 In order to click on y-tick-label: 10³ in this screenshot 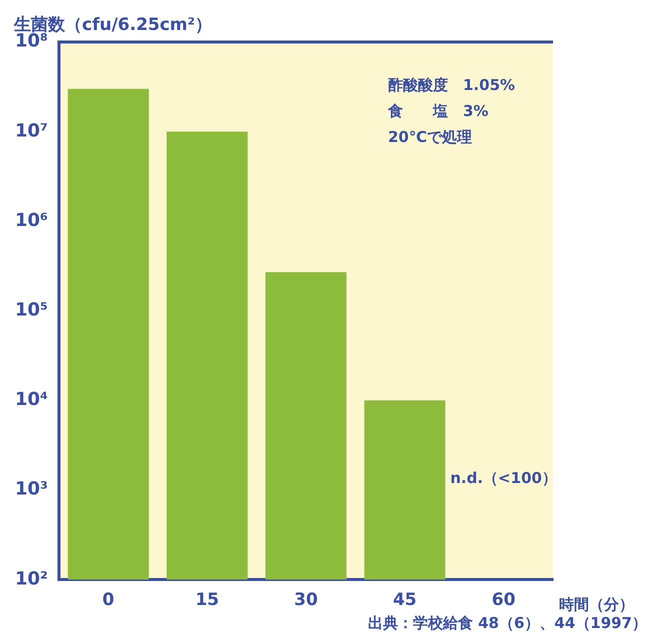, I will do `click(31, 489)`.